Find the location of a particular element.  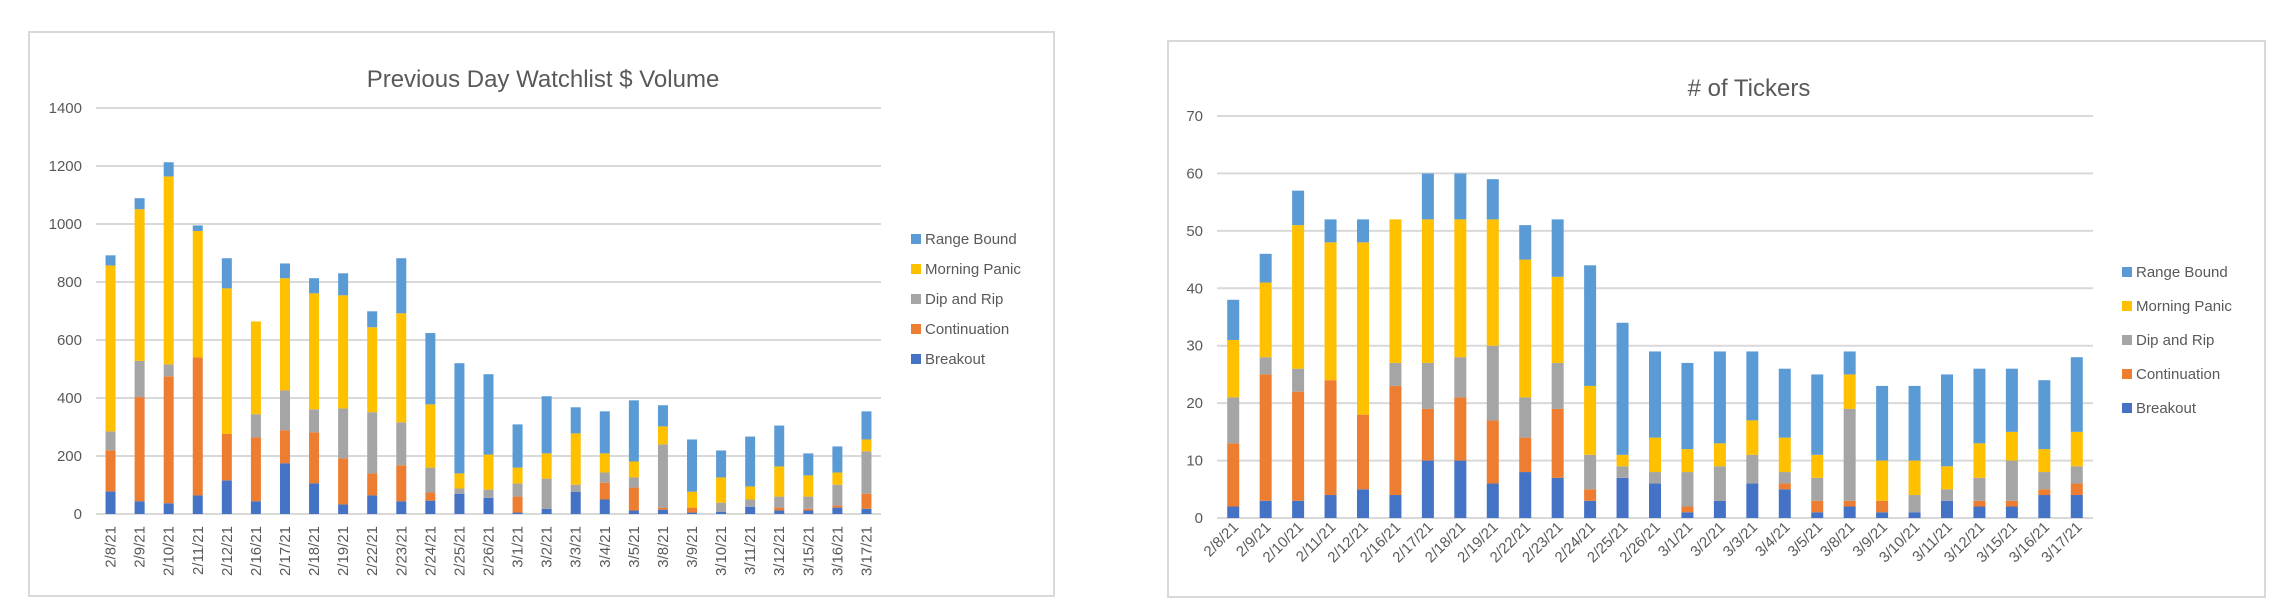

chart-title: # of Tickers is located at coordinates (1749, 88).